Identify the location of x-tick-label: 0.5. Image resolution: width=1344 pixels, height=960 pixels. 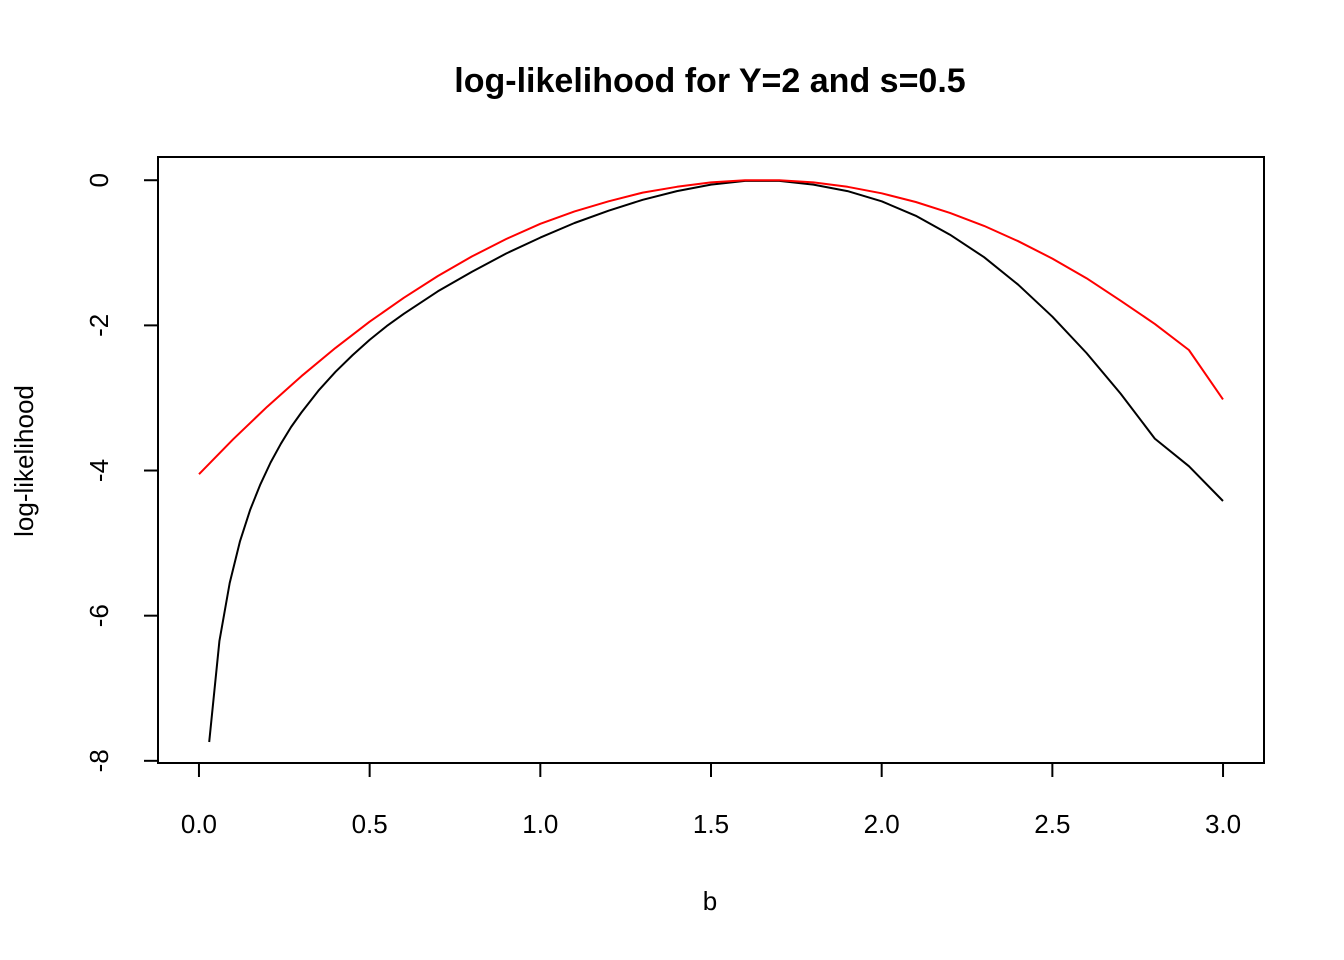
(370, 824).